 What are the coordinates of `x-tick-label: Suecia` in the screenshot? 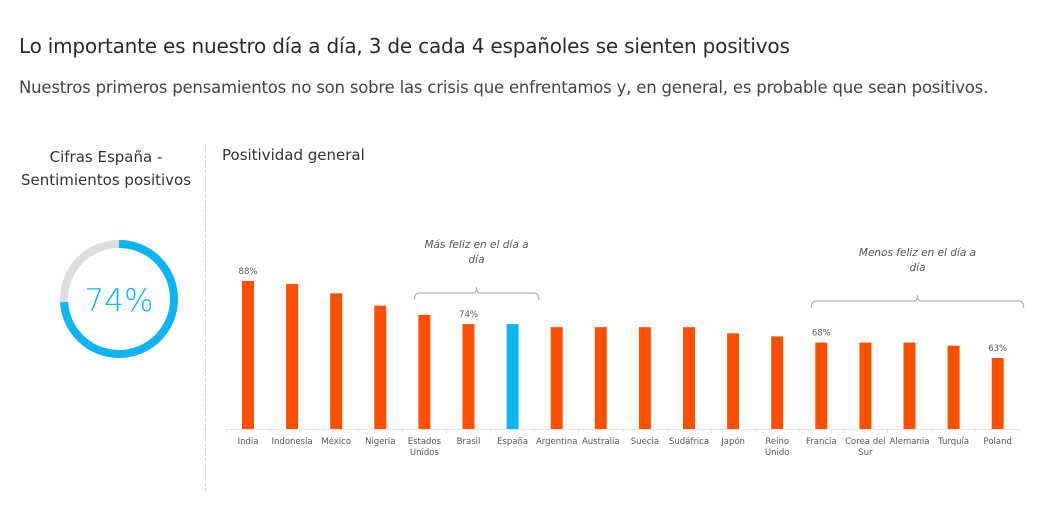 It's located at (645, 442).